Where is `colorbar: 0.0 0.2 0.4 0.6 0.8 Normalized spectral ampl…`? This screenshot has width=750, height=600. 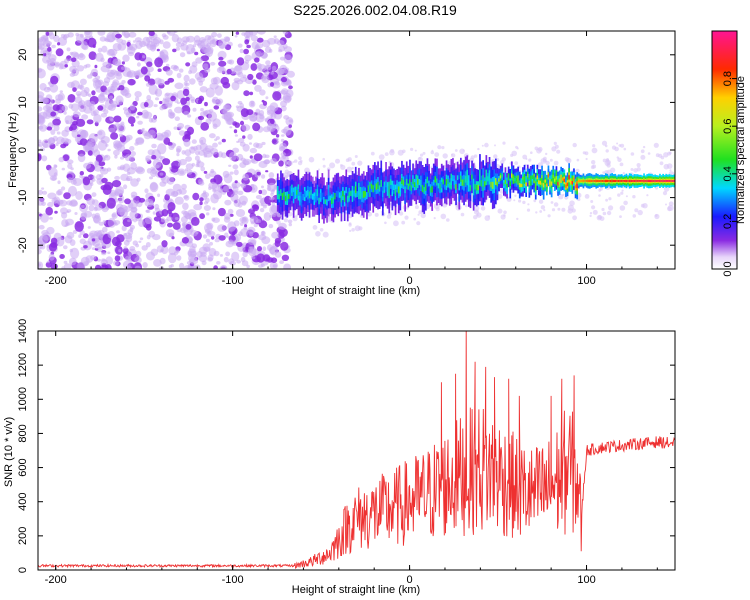 colorbar: 0.0 0.2 0.4 0.6 0.8 Normalized spectral ampl… is located at coordinates (729, 153).